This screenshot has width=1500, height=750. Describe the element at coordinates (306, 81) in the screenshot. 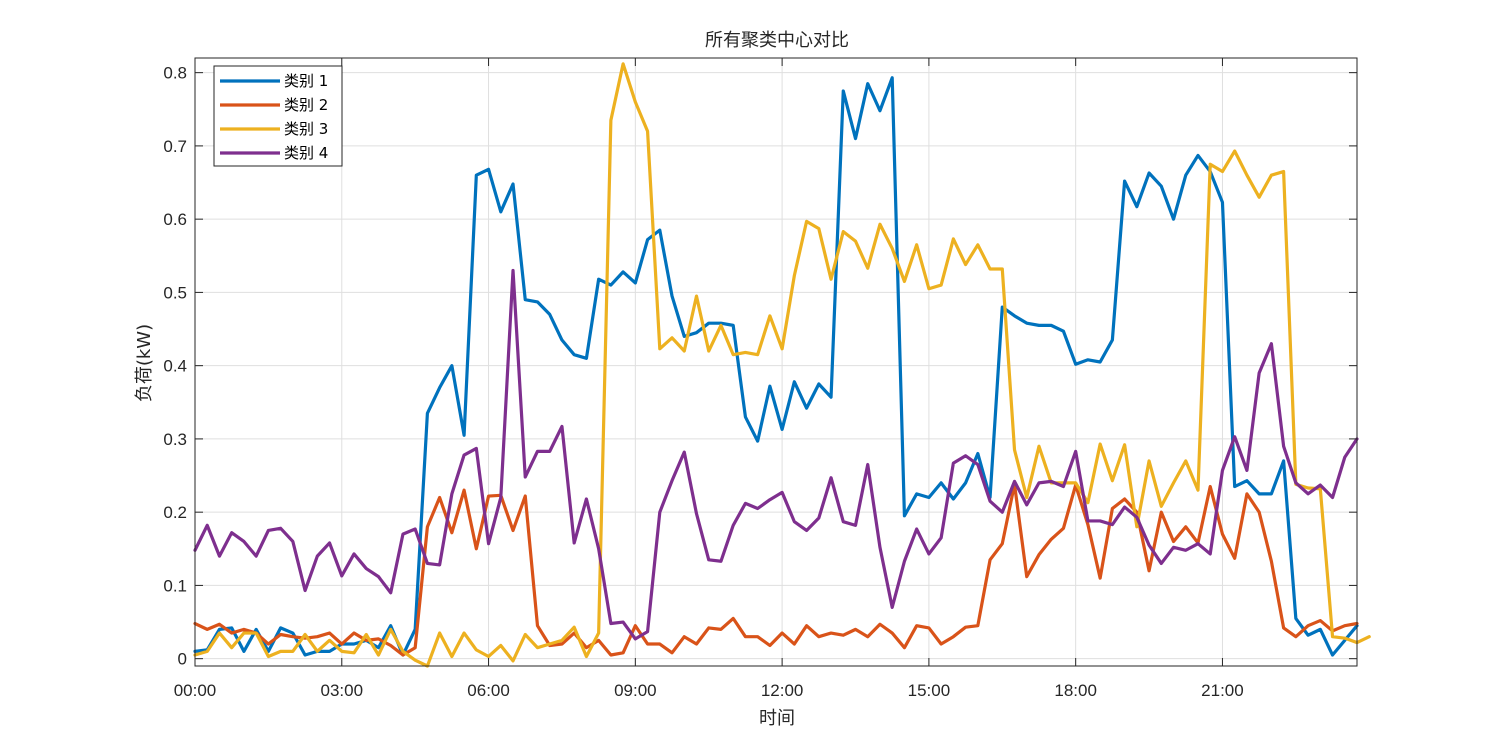

I see `legend-label-1: 类别 1` at that location.